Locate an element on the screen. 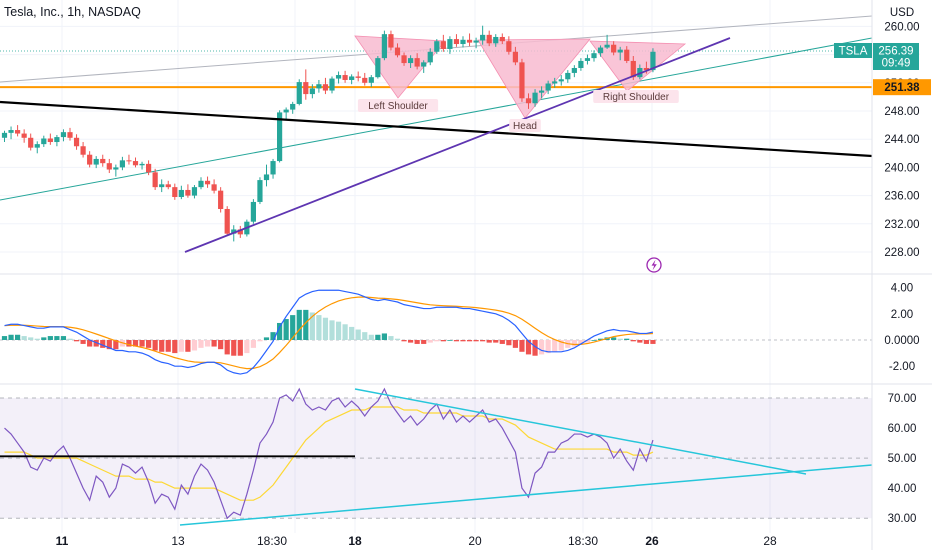 This screenshot has width=932, height=550. flash-icon is located at coordinates (654, 265).